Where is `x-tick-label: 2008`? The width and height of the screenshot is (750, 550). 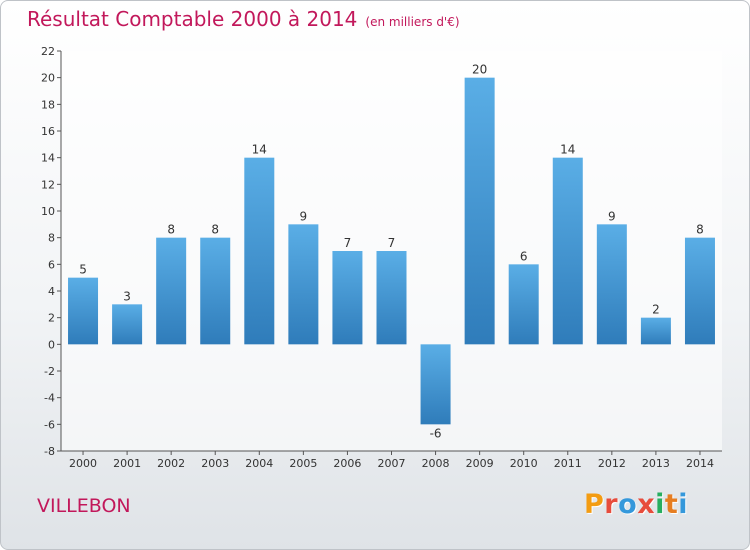 x-tick-label: 2008 is located at coordinates (436, 463).